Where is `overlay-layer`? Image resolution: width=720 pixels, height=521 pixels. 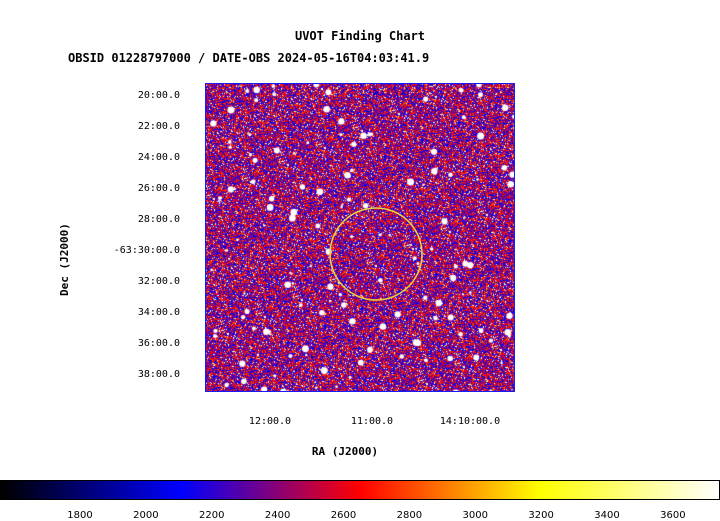 overlay-layer is located at coordinates (376, 254).